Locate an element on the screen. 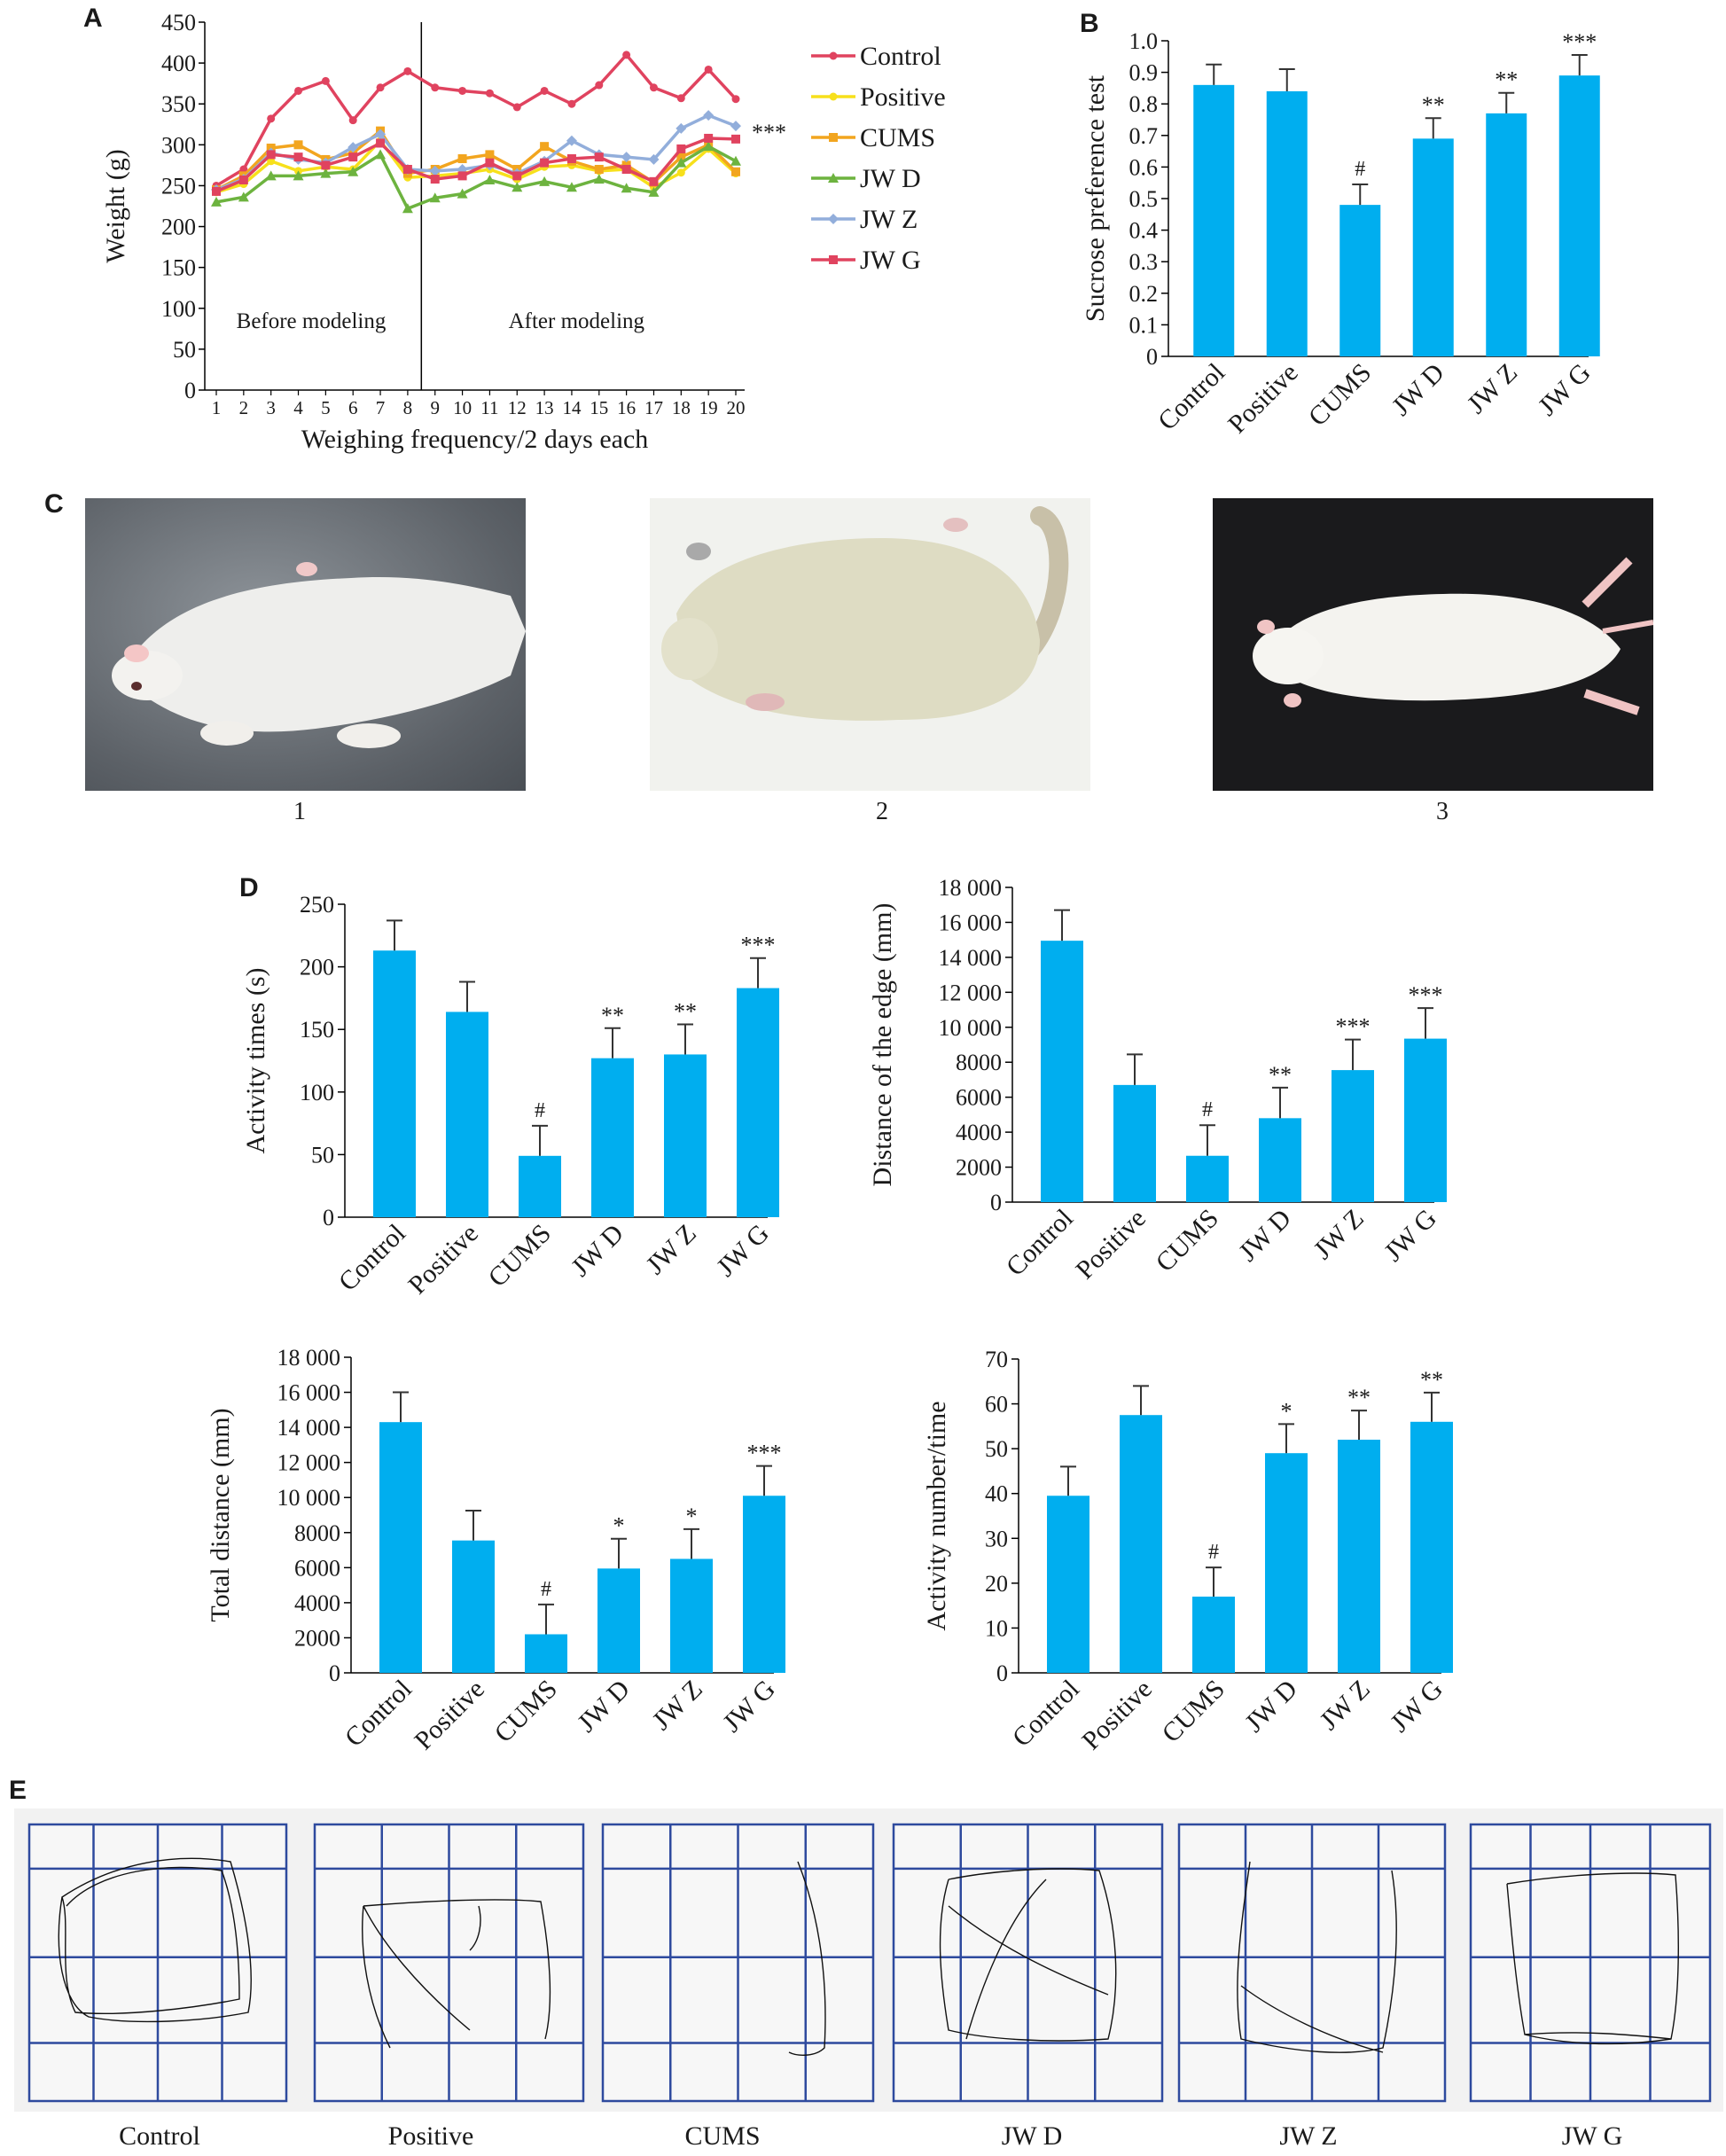  track-label-cums: CUMS is located at coordinates (722, 2136).